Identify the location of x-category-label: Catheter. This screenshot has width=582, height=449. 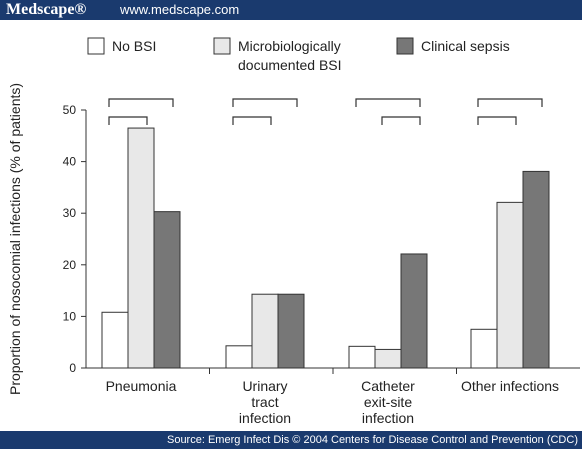
(388, 386).